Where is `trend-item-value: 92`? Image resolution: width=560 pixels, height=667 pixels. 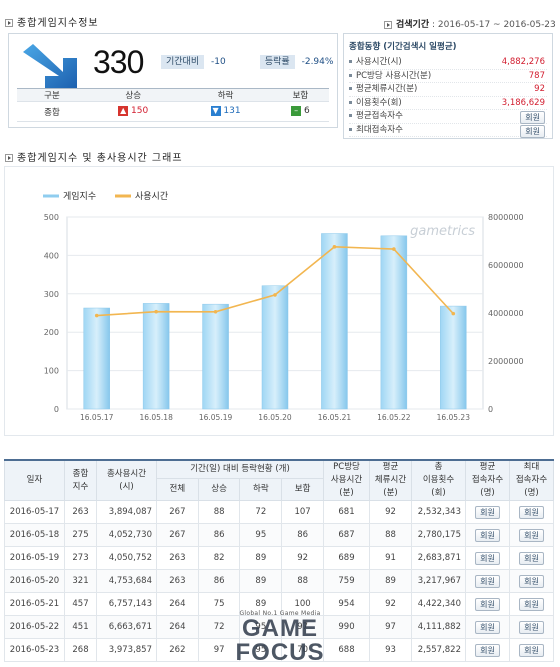
trend-item-value: 92 is located at coordinates (539, 89).